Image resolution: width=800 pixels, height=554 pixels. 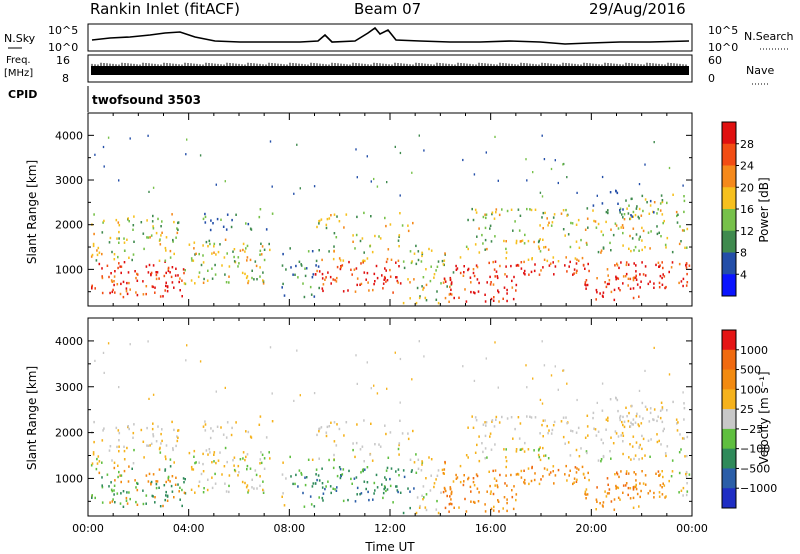 What do you see at coordinates (723, 47) in the screenshot?
I see `nsearch-tick-bottom: 10^0` at bounding box center [723, 47].